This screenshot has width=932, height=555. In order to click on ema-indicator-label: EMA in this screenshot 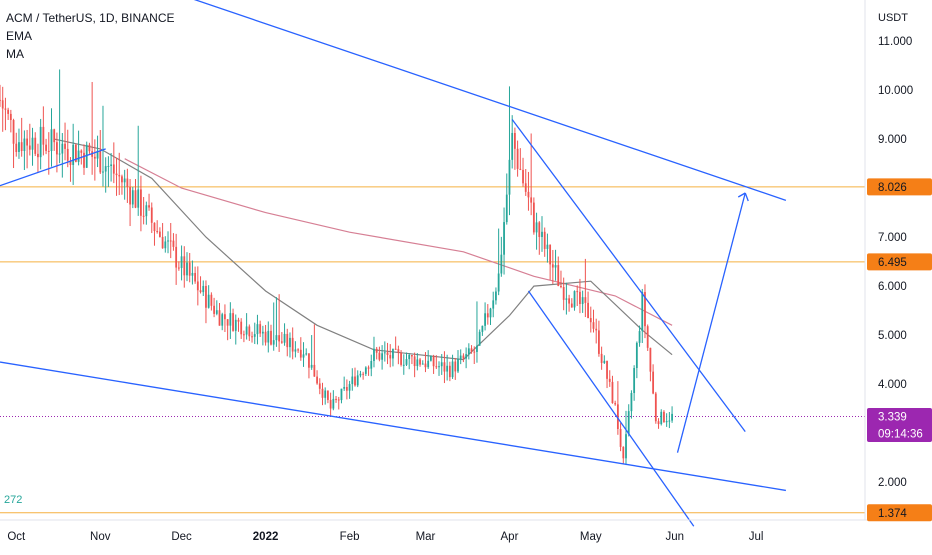, I will do `click(19, 36)`.